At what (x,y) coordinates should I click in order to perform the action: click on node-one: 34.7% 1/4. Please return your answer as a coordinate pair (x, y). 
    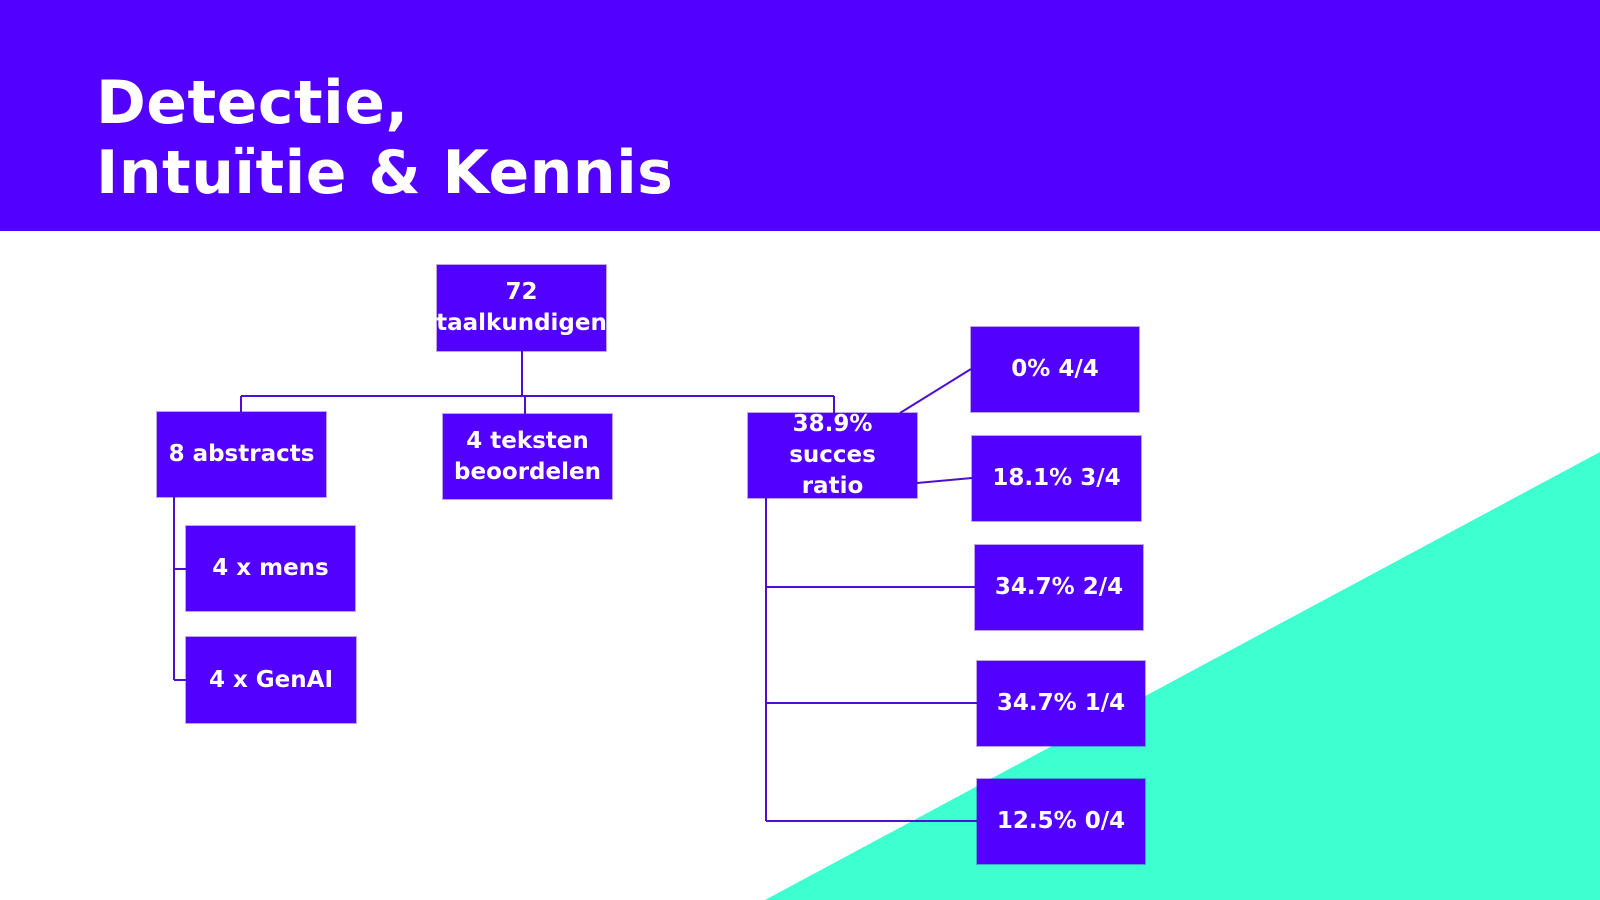
    Looking at the image, I should click on (1061, 703).